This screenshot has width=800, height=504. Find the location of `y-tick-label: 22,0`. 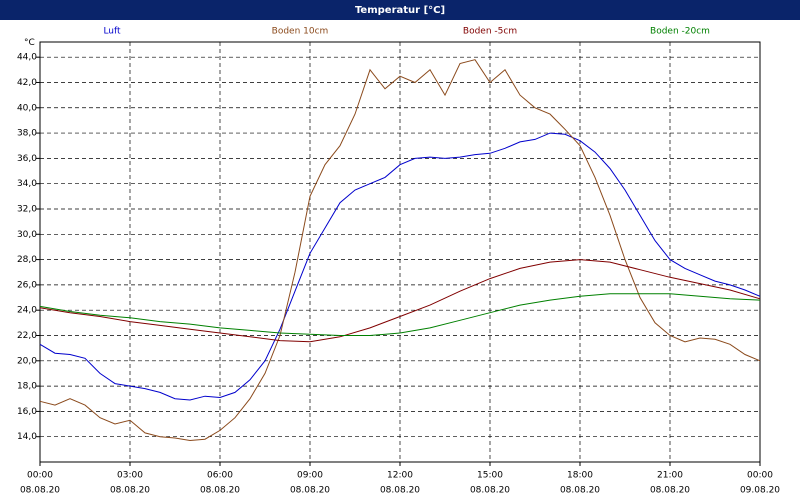

y-tick-label: 22,0 is located at coordinates (27, 336).